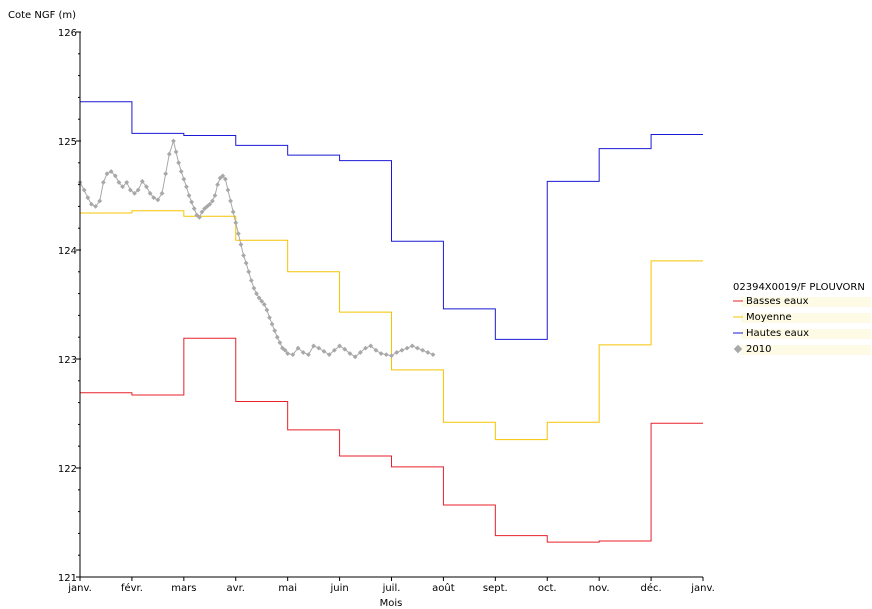 The image size is (872, 609). I want to click on legend-bg-moyenne, so click(806, 318).